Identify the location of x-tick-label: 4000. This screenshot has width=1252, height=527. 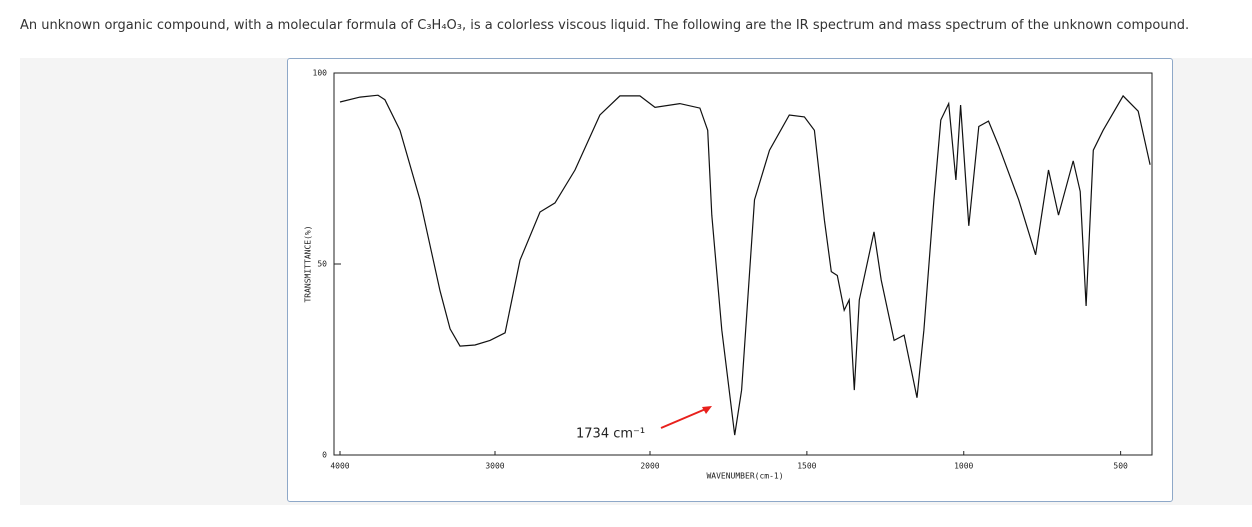
(339, 466).